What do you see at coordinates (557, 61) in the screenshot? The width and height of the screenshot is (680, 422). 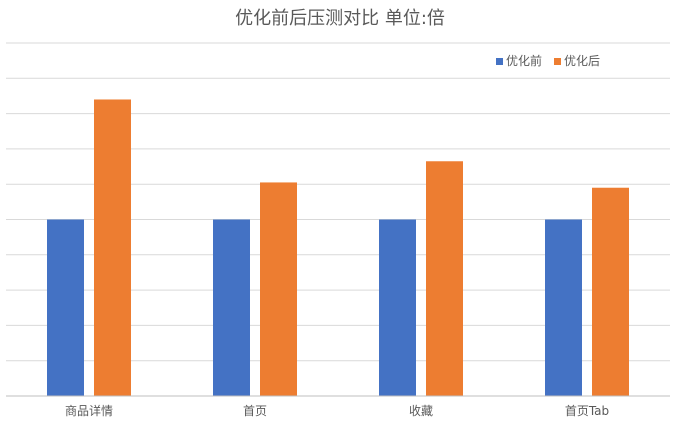 I see `legend-swatch-after` at bounding box center [557, 61].